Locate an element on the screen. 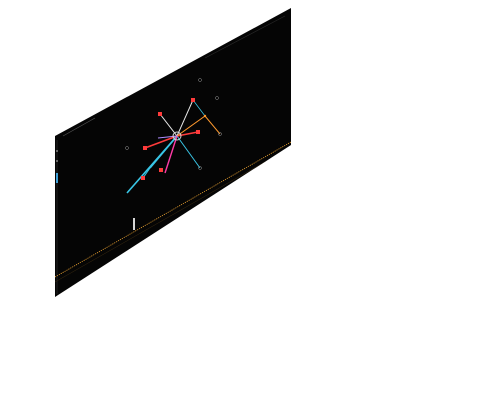 The height and width of the screenshot is (400, 495). header-title-line is located at coordinates (79, 127).